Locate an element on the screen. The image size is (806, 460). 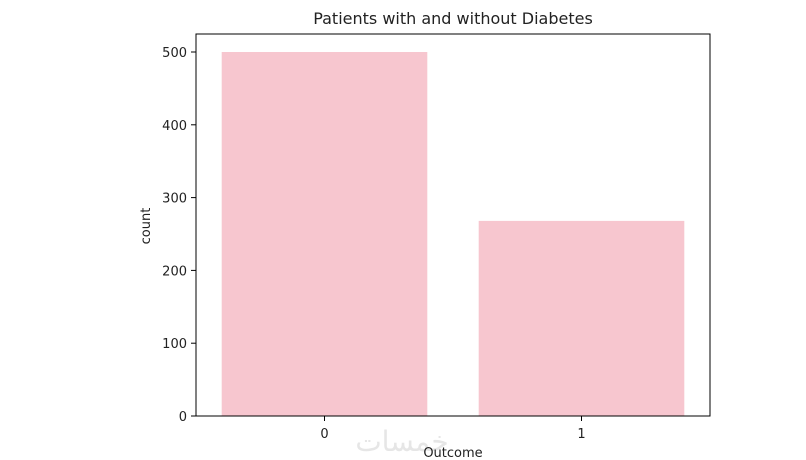
y-tick-label-100: 100 is located at coordinates (174, 344).